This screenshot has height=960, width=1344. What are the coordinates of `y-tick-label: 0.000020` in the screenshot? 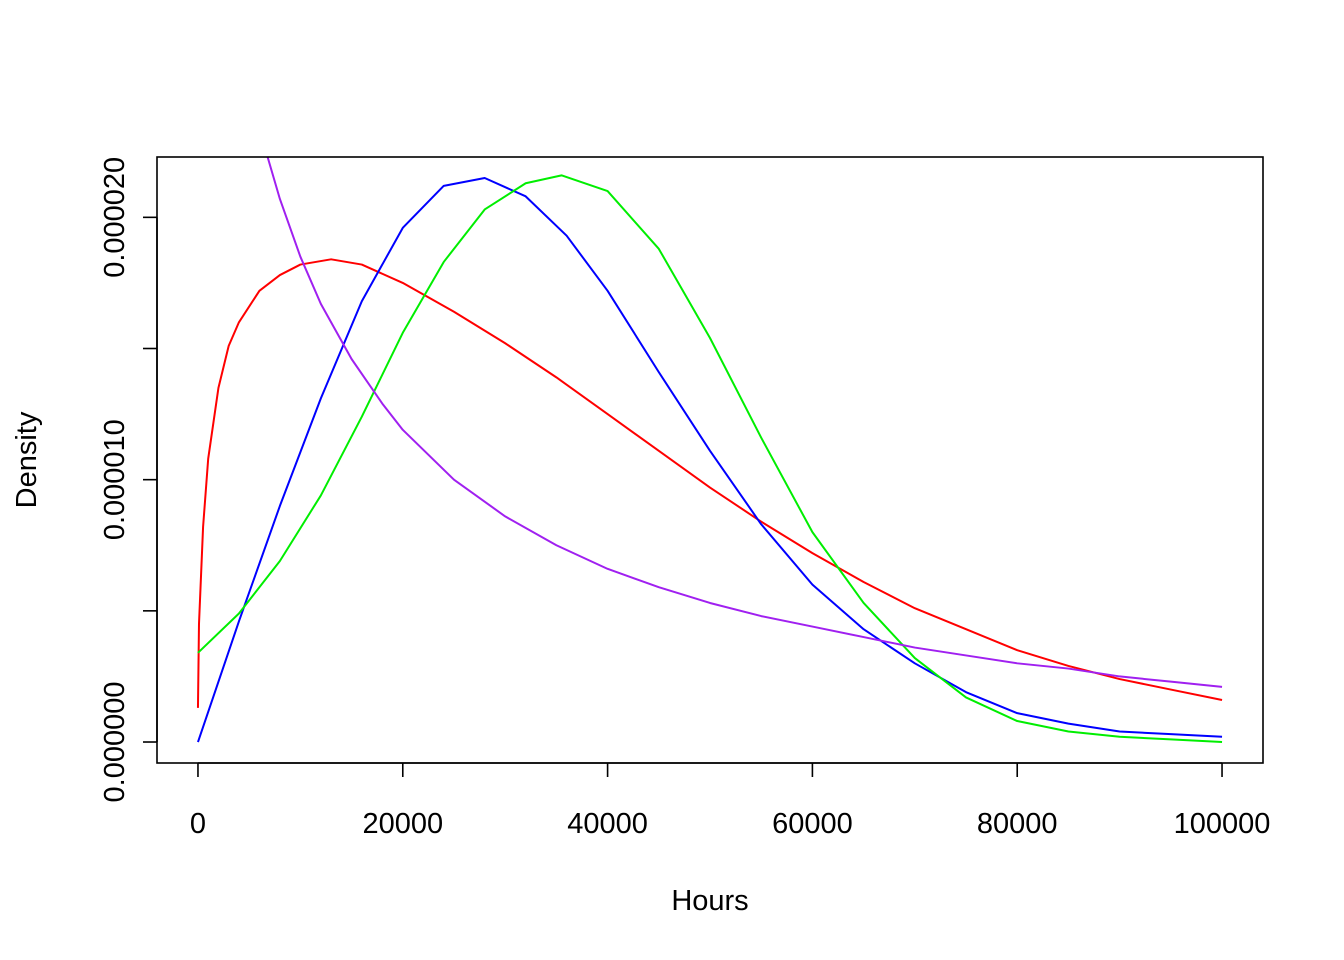 It's located at (115, 217).